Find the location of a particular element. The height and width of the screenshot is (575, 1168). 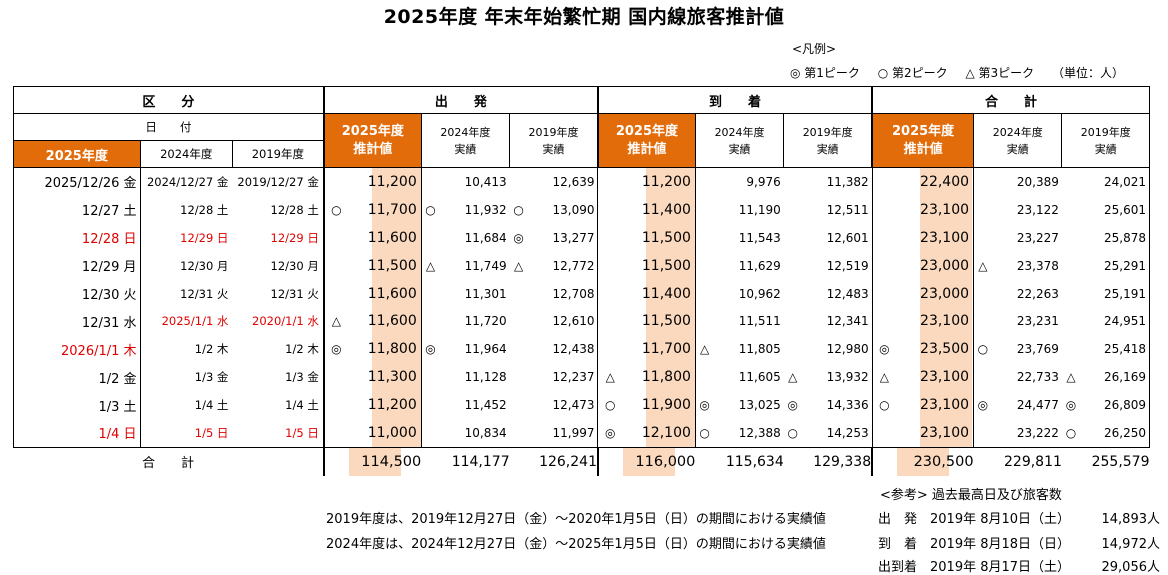

date-2025-cell: 2026/1/1 木 is located at coordinates (77, 349).